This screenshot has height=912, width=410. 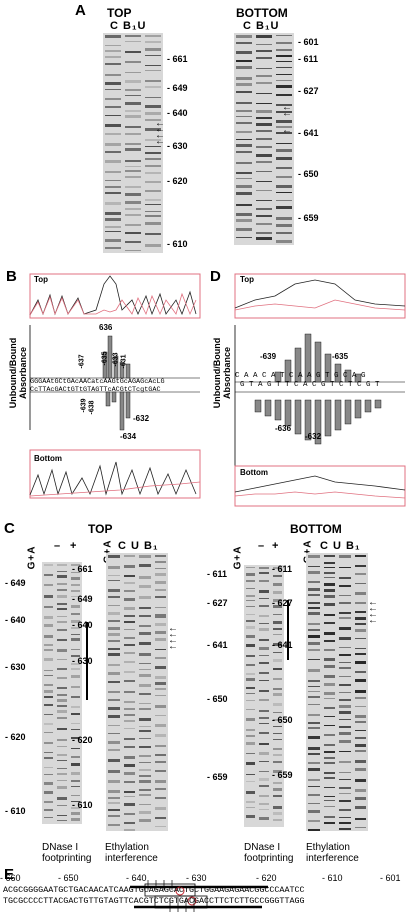 What do you see at coordinates (18, 373) in the screenshot?
I see `b-ylabel: Unbound/Bound Absorbance` at bounding box center [18, 373].